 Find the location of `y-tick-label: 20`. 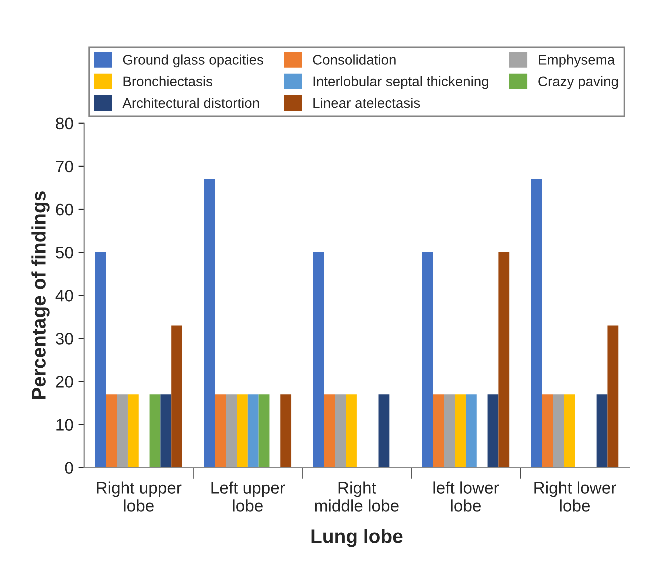

y-tick-label: 20 is located at coordinates (65, 382).